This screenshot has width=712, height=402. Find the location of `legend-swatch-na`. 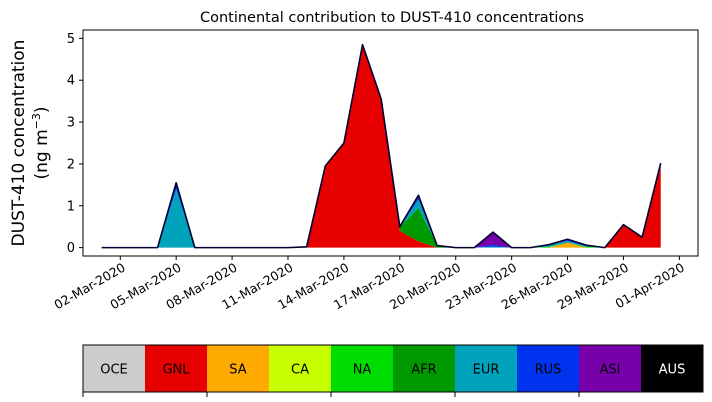

legend-swatch-na is located at coordinates (362, 368).